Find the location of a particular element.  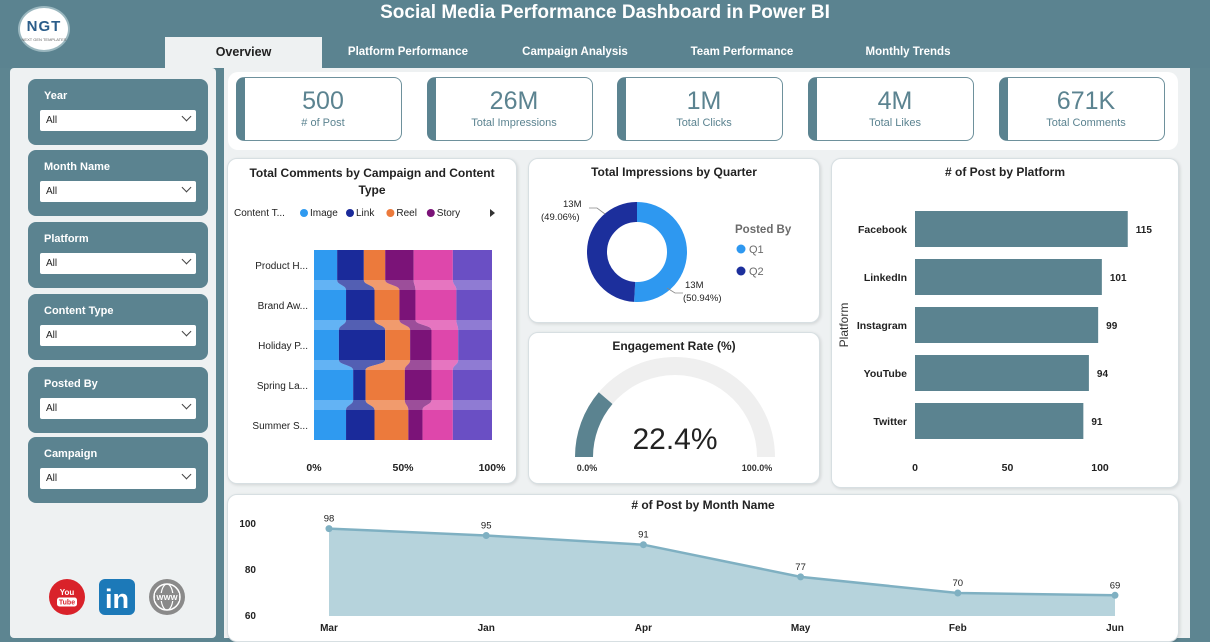

data-label: 98 is located at coordinates (329, 519).